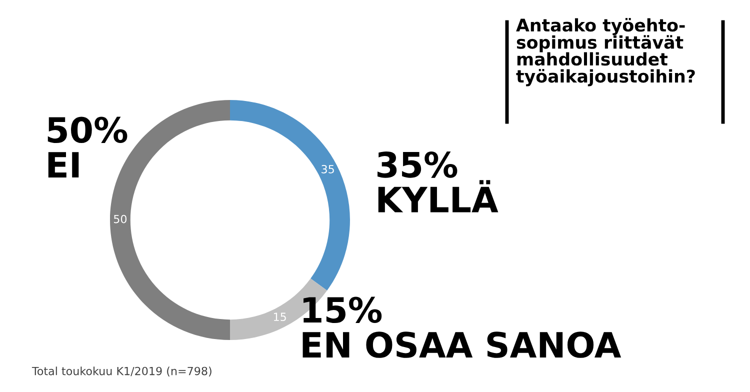  Describe the element at coordinates (605, 52) in the screenshot. I see `chart-title: Antaako työehto- sopimus riittävät mahdollisuudet työaikajoustoihin?` at that location.